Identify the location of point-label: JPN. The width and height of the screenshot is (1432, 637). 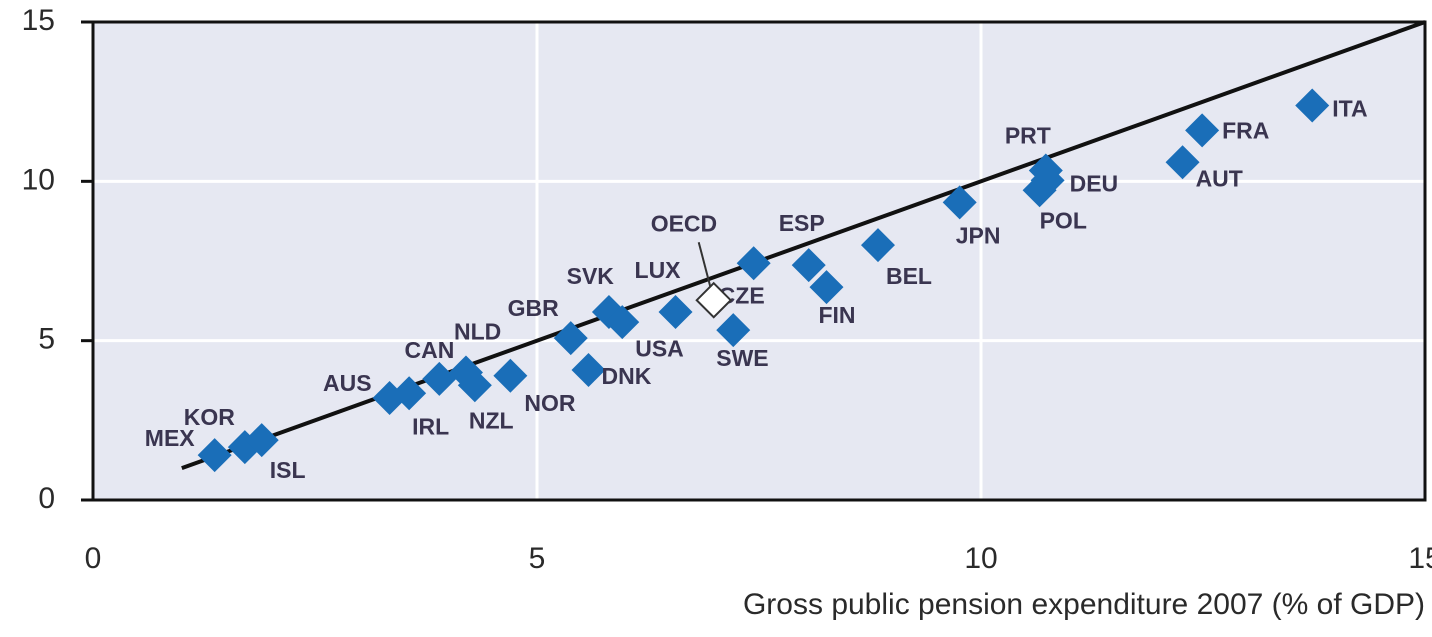
(978, 235).